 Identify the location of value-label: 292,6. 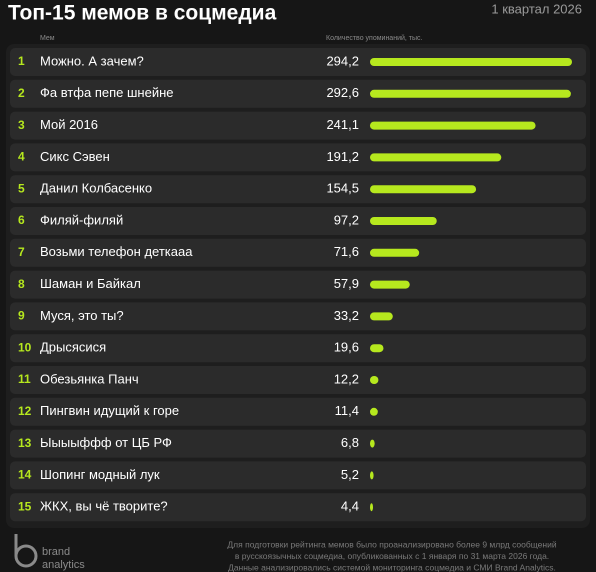
(342, 92).